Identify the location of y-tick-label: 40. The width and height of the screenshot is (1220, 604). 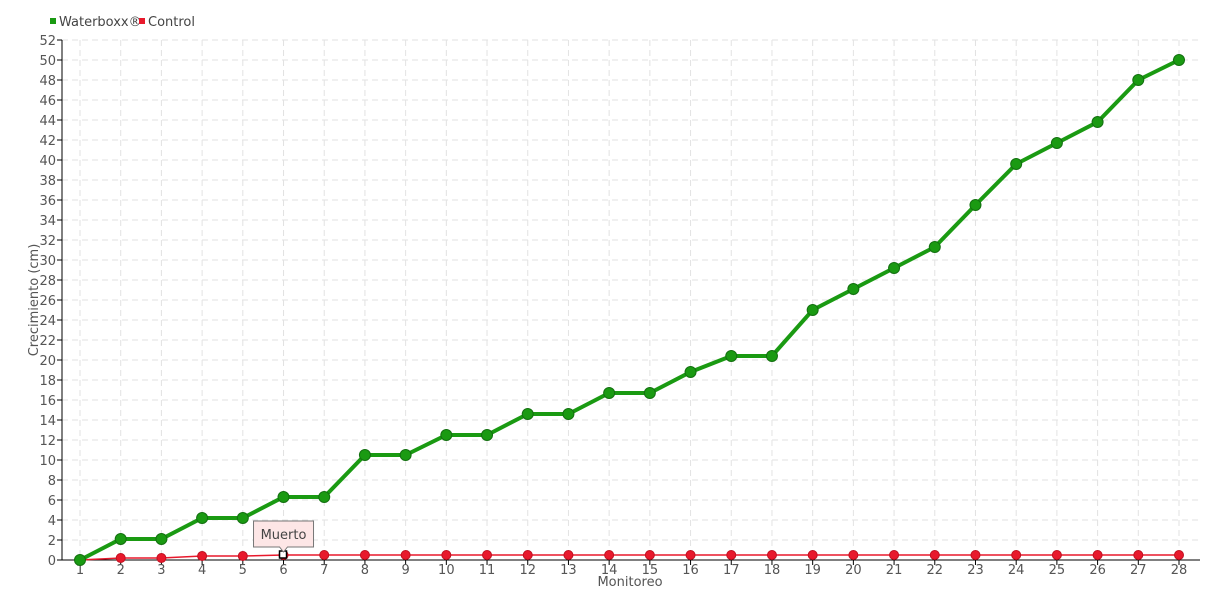
(47, 161).